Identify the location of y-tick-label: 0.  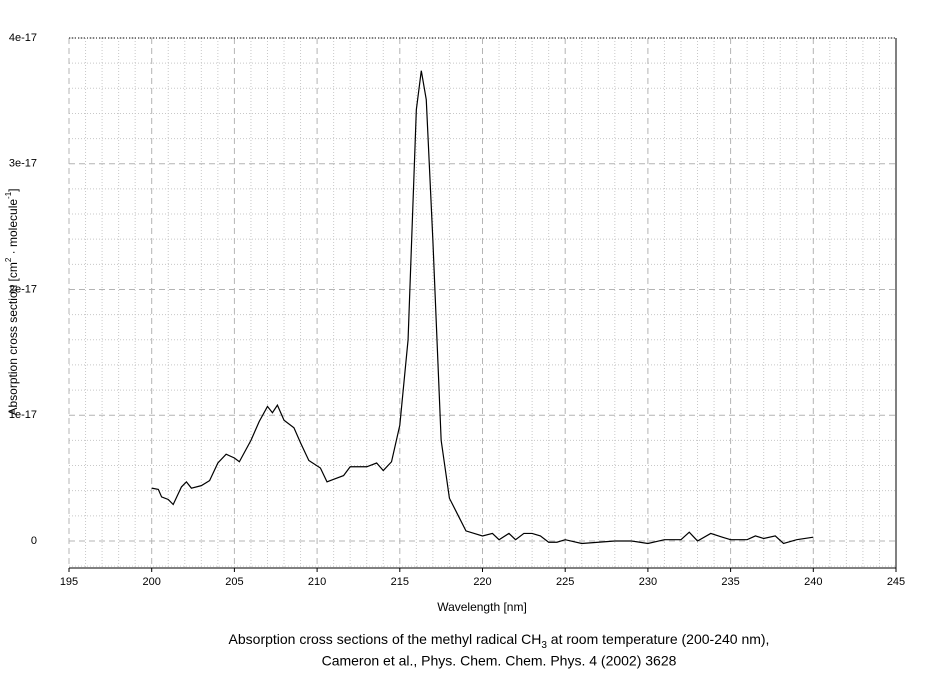
(34, 541).